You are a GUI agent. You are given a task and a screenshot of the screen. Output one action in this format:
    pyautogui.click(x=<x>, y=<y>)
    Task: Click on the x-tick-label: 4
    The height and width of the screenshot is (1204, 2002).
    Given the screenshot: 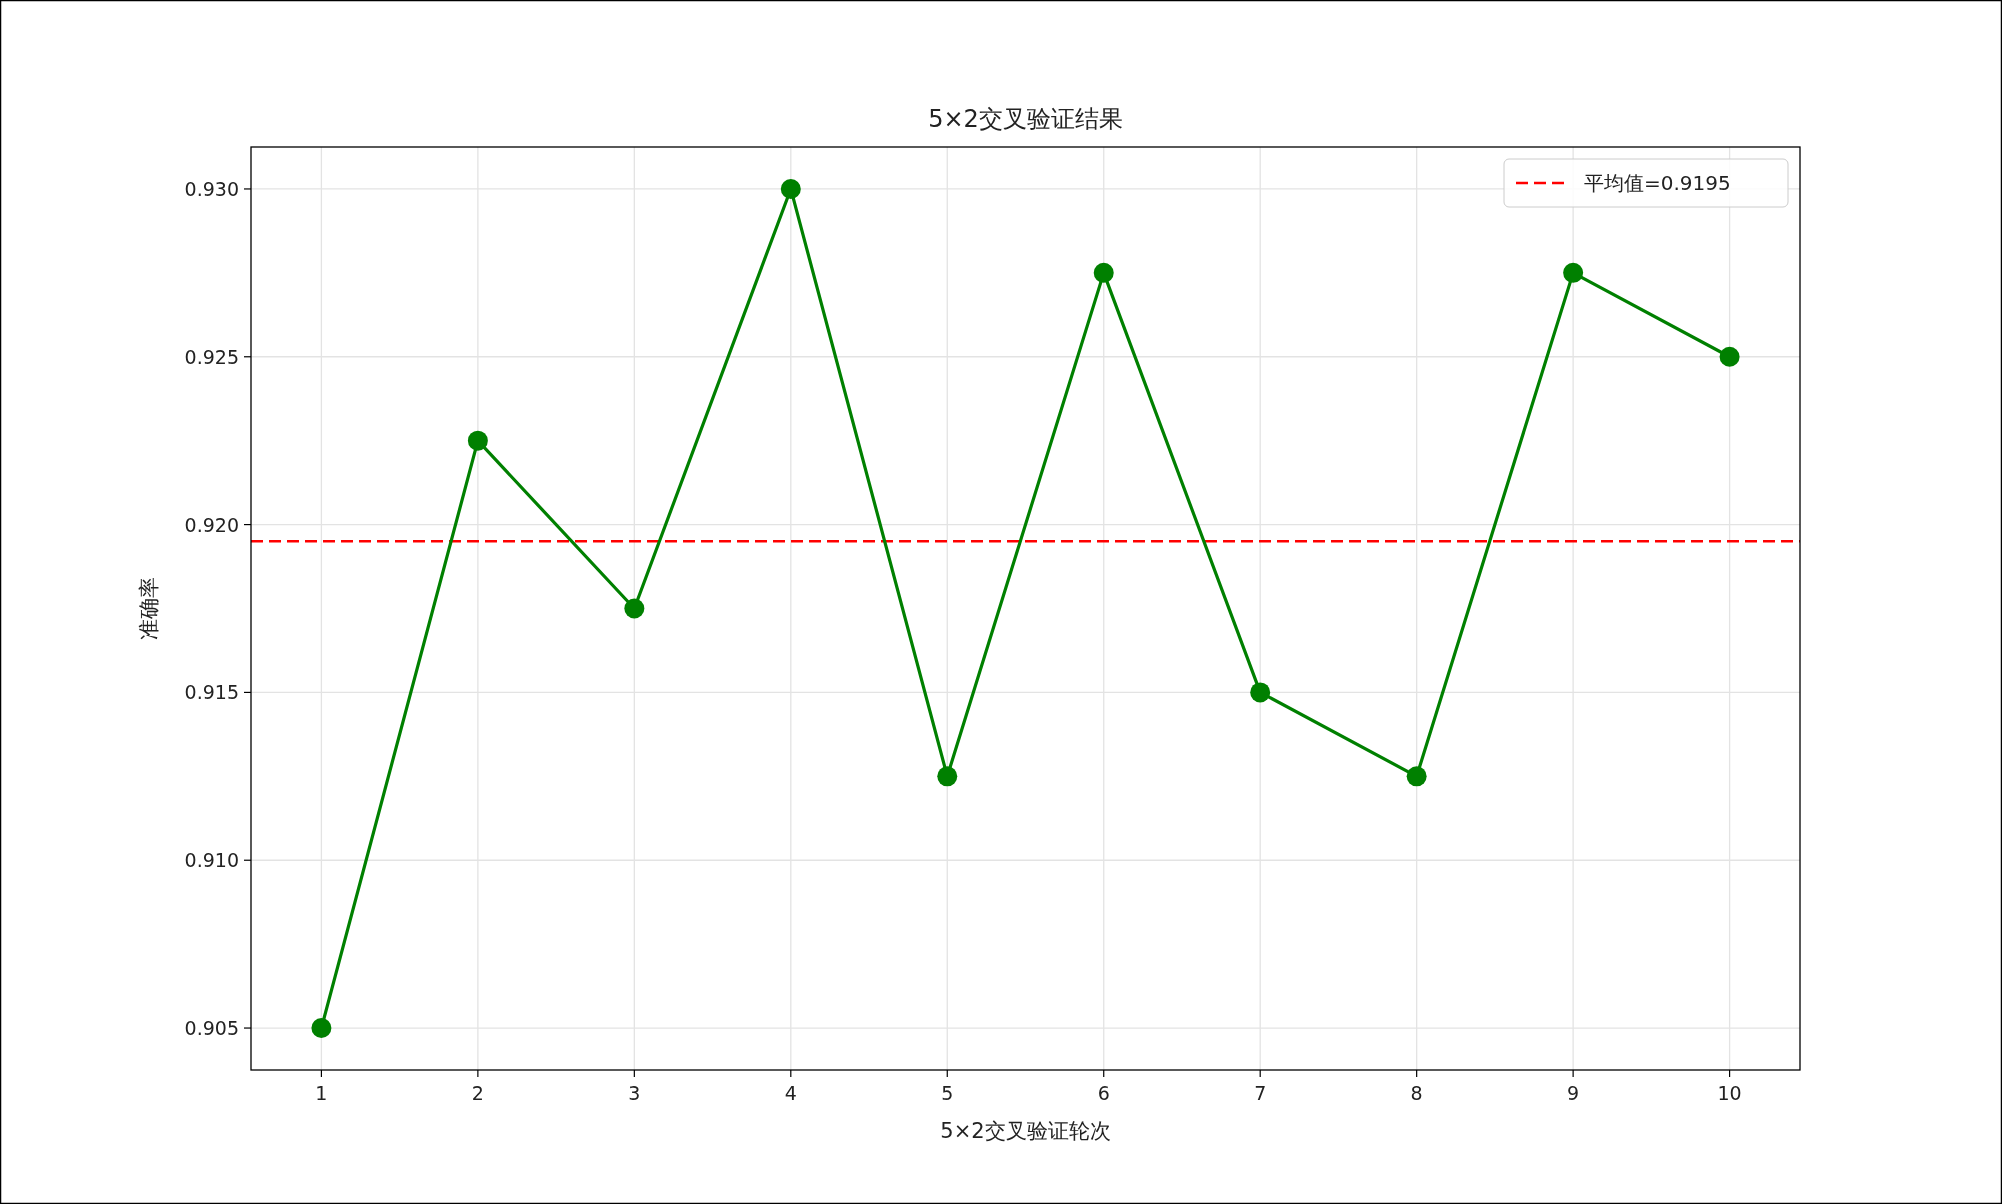 What is the action you would take?
    pyautogui.click(x=790, y=1093)
    